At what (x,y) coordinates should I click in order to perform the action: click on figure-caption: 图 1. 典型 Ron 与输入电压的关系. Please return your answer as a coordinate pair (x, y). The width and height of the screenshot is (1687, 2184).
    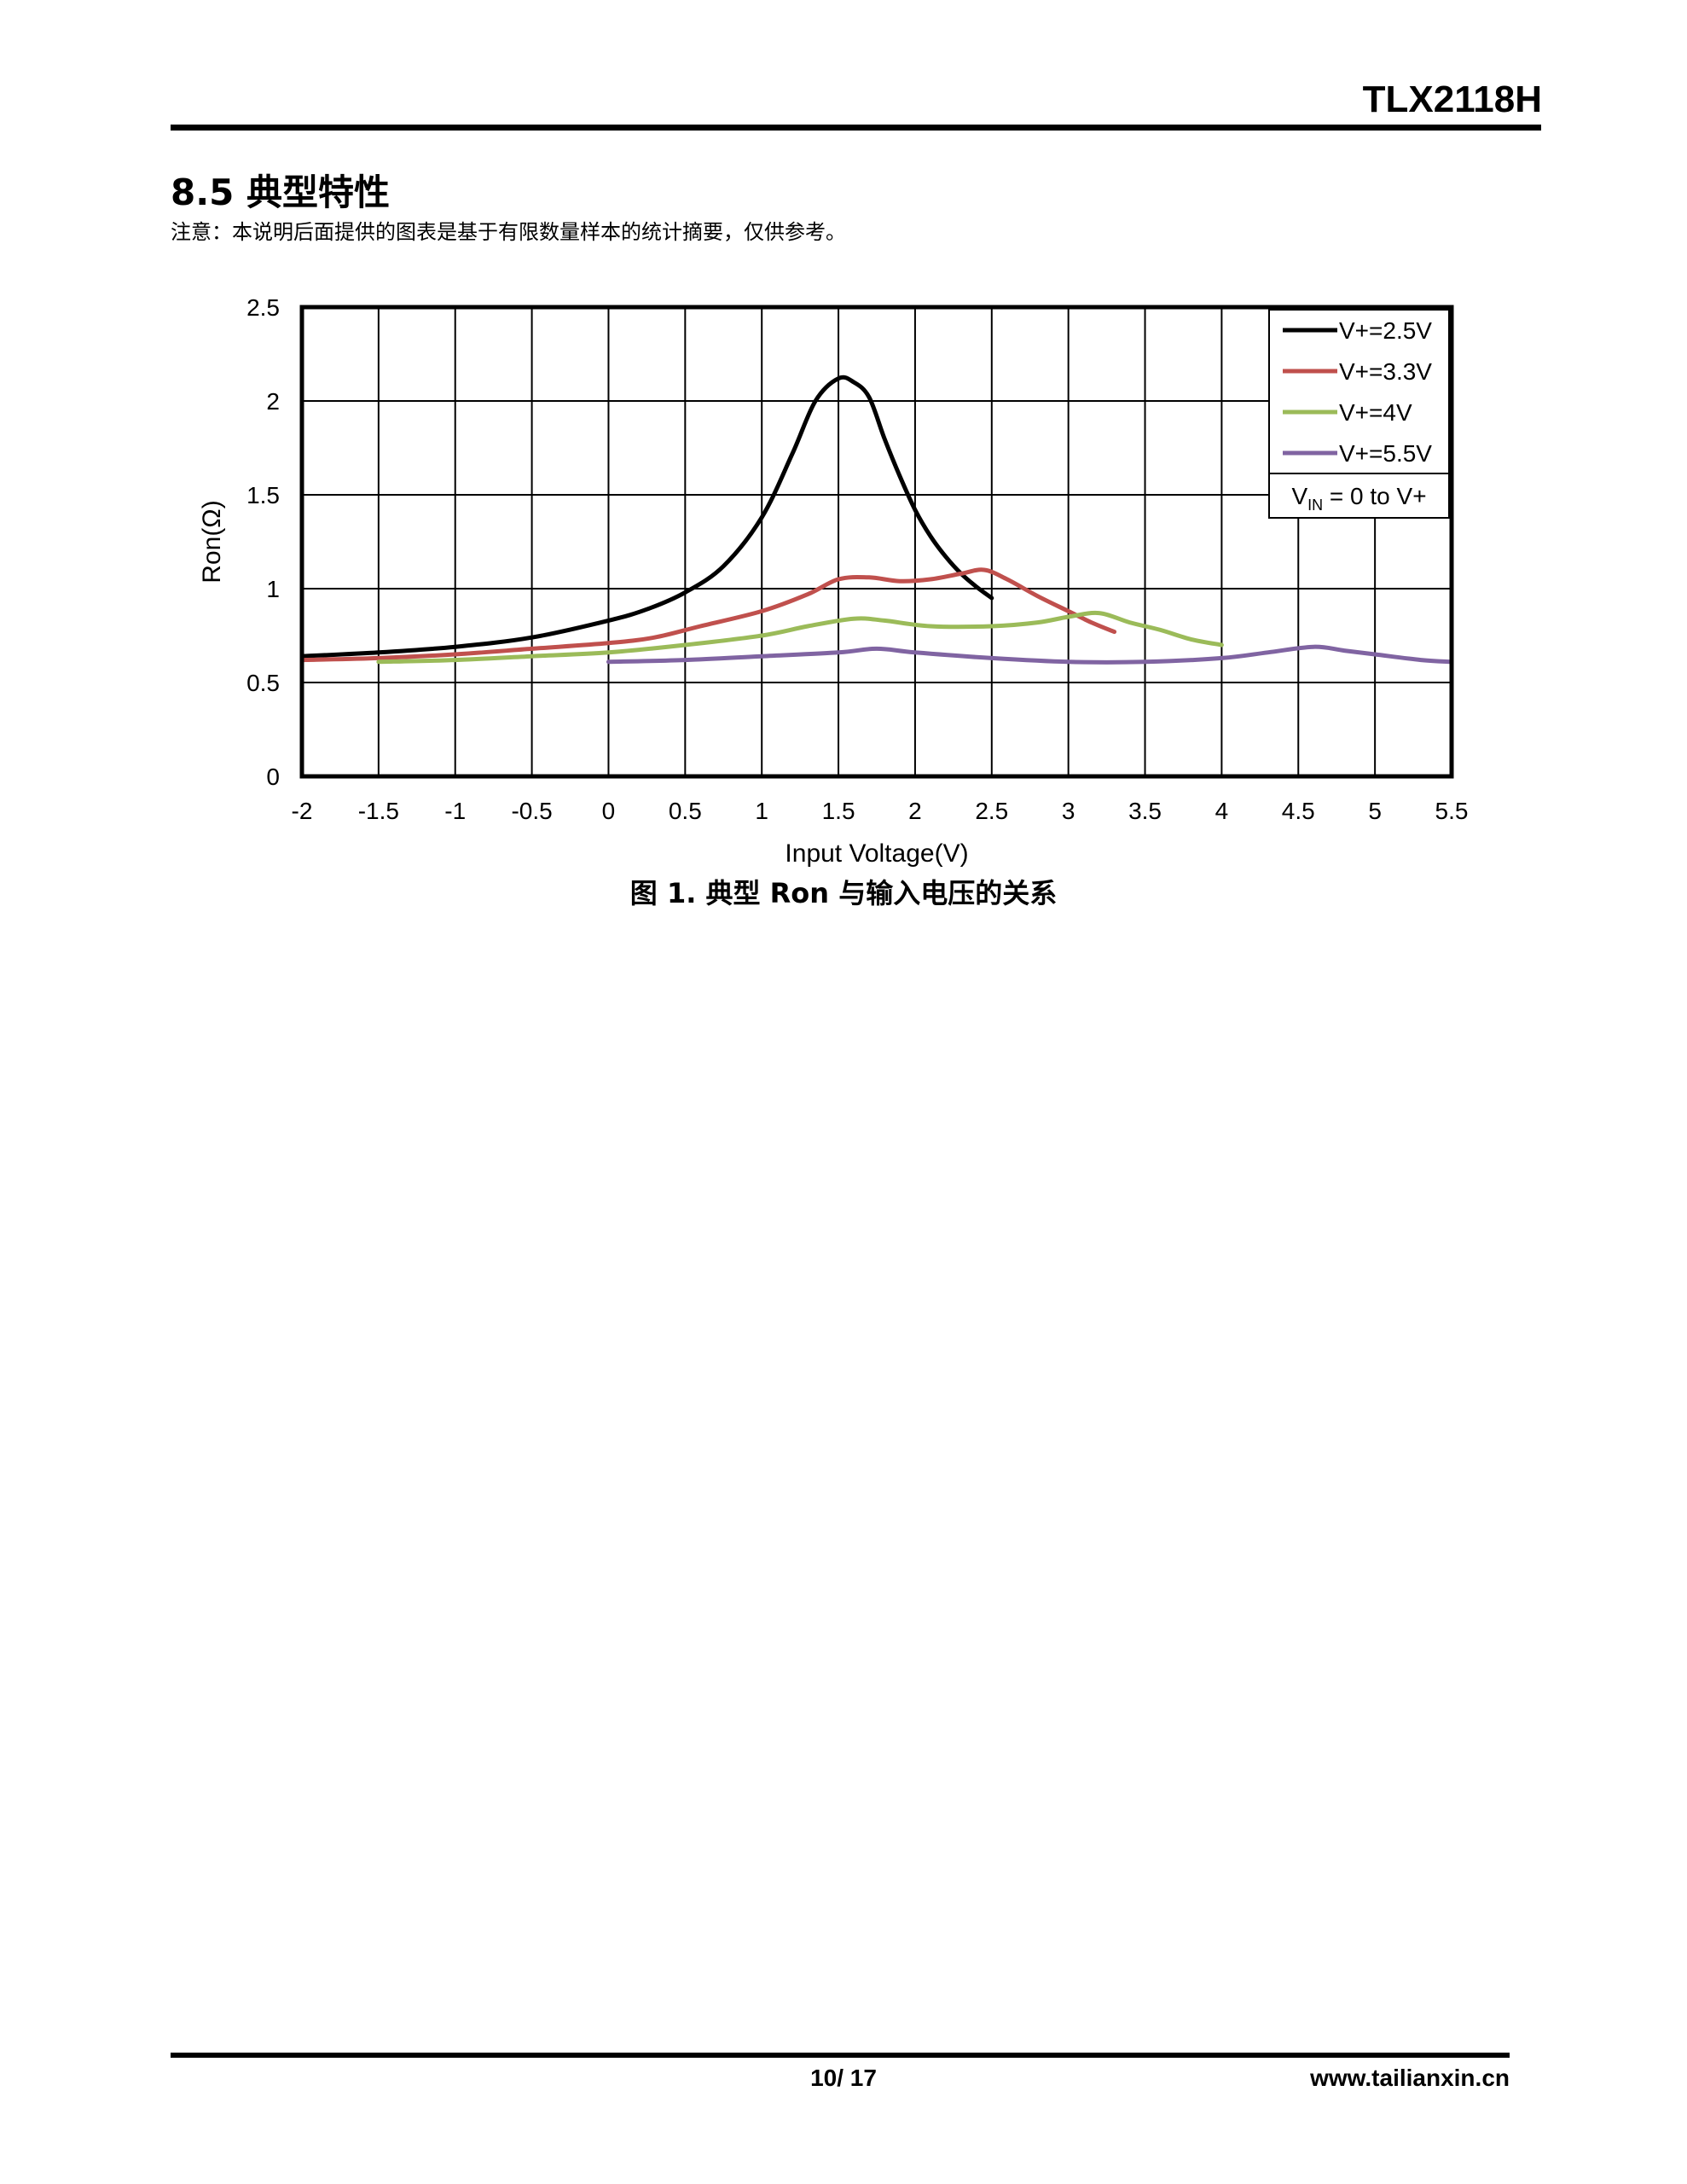
    Looking at the image, I should click on (843, 891).